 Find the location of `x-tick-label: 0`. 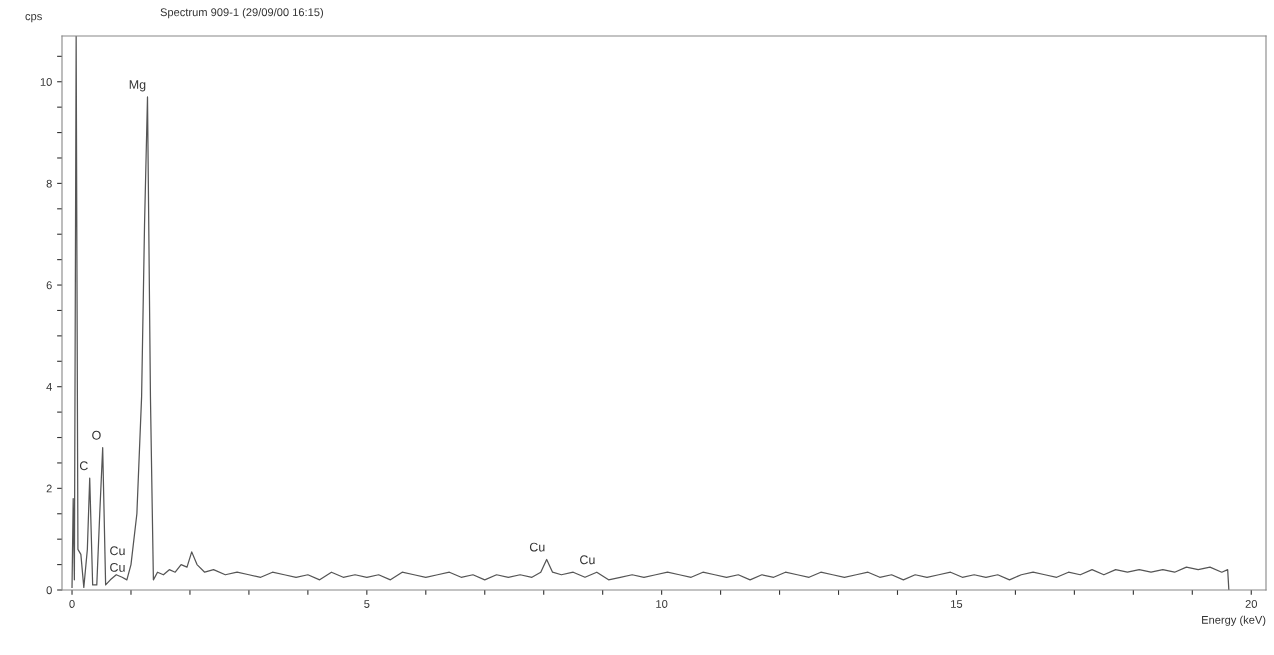

x-tick-label: 0 is located at coordinates (72, 604).